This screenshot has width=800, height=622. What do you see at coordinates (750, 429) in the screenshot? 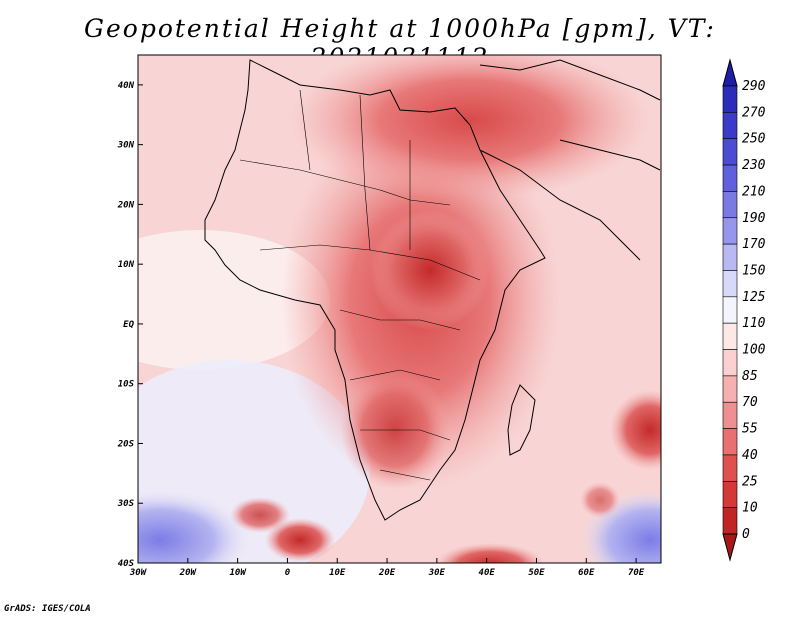
I see `colorbar-level-label: 55` at bounding box center [750, 429].